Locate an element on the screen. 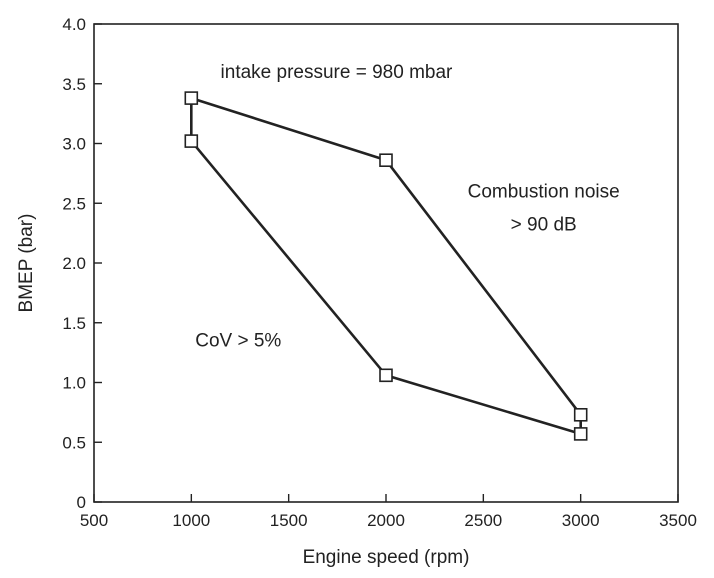 Image resolution: width=714 pixels, height=578 pixels. y-tick-label: 3.5 is located at coordinates (74, 84).